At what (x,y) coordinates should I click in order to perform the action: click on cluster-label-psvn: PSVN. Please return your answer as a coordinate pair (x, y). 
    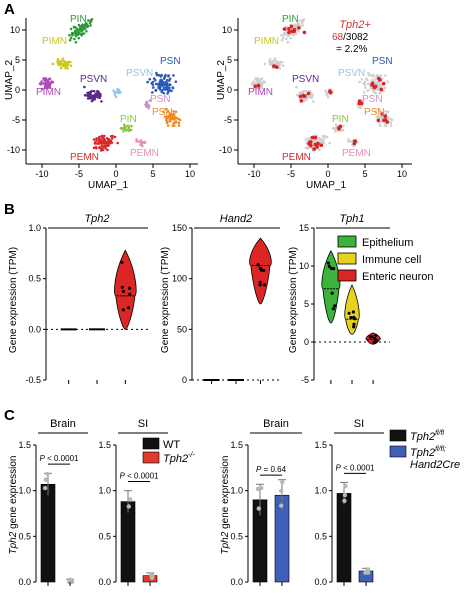
    Looking at the image, I should click on (305, 79).